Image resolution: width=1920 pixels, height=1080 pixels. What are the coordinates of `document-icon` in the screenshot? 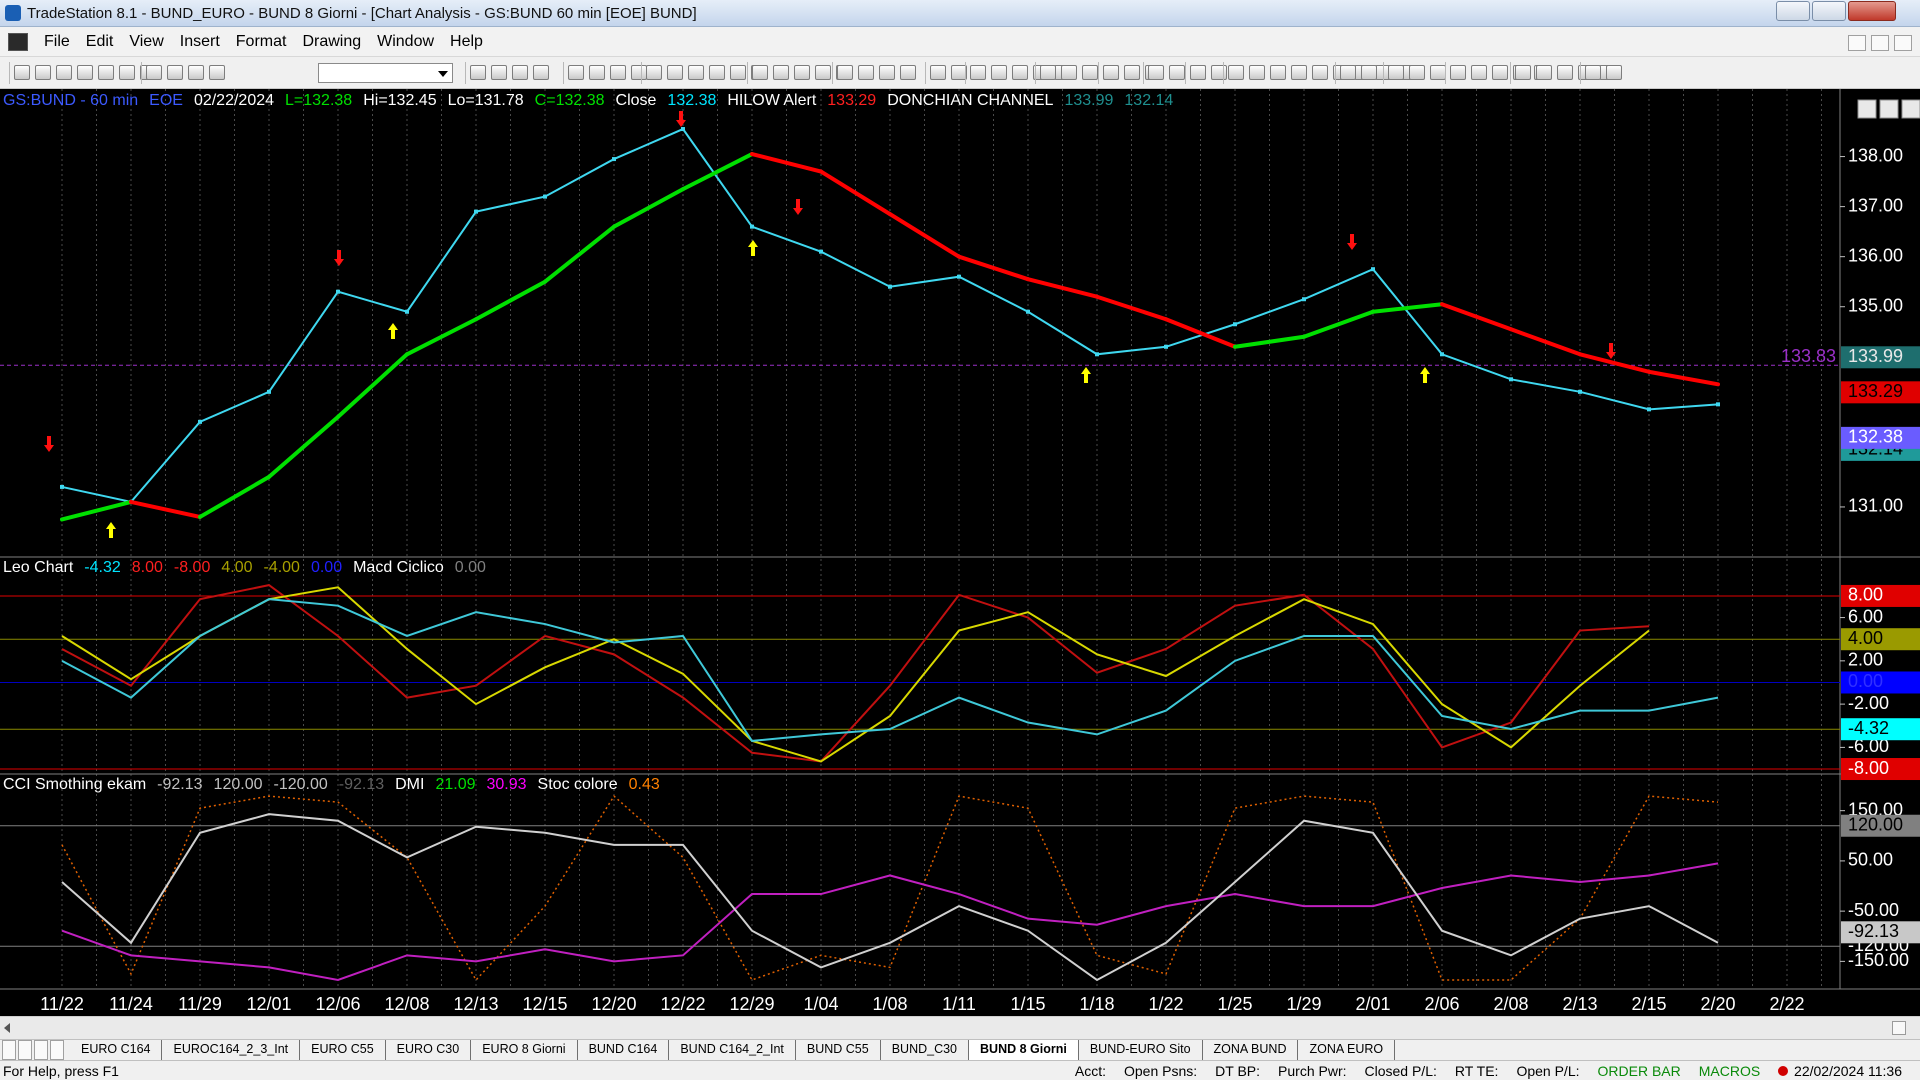 It's located at (18, 41).